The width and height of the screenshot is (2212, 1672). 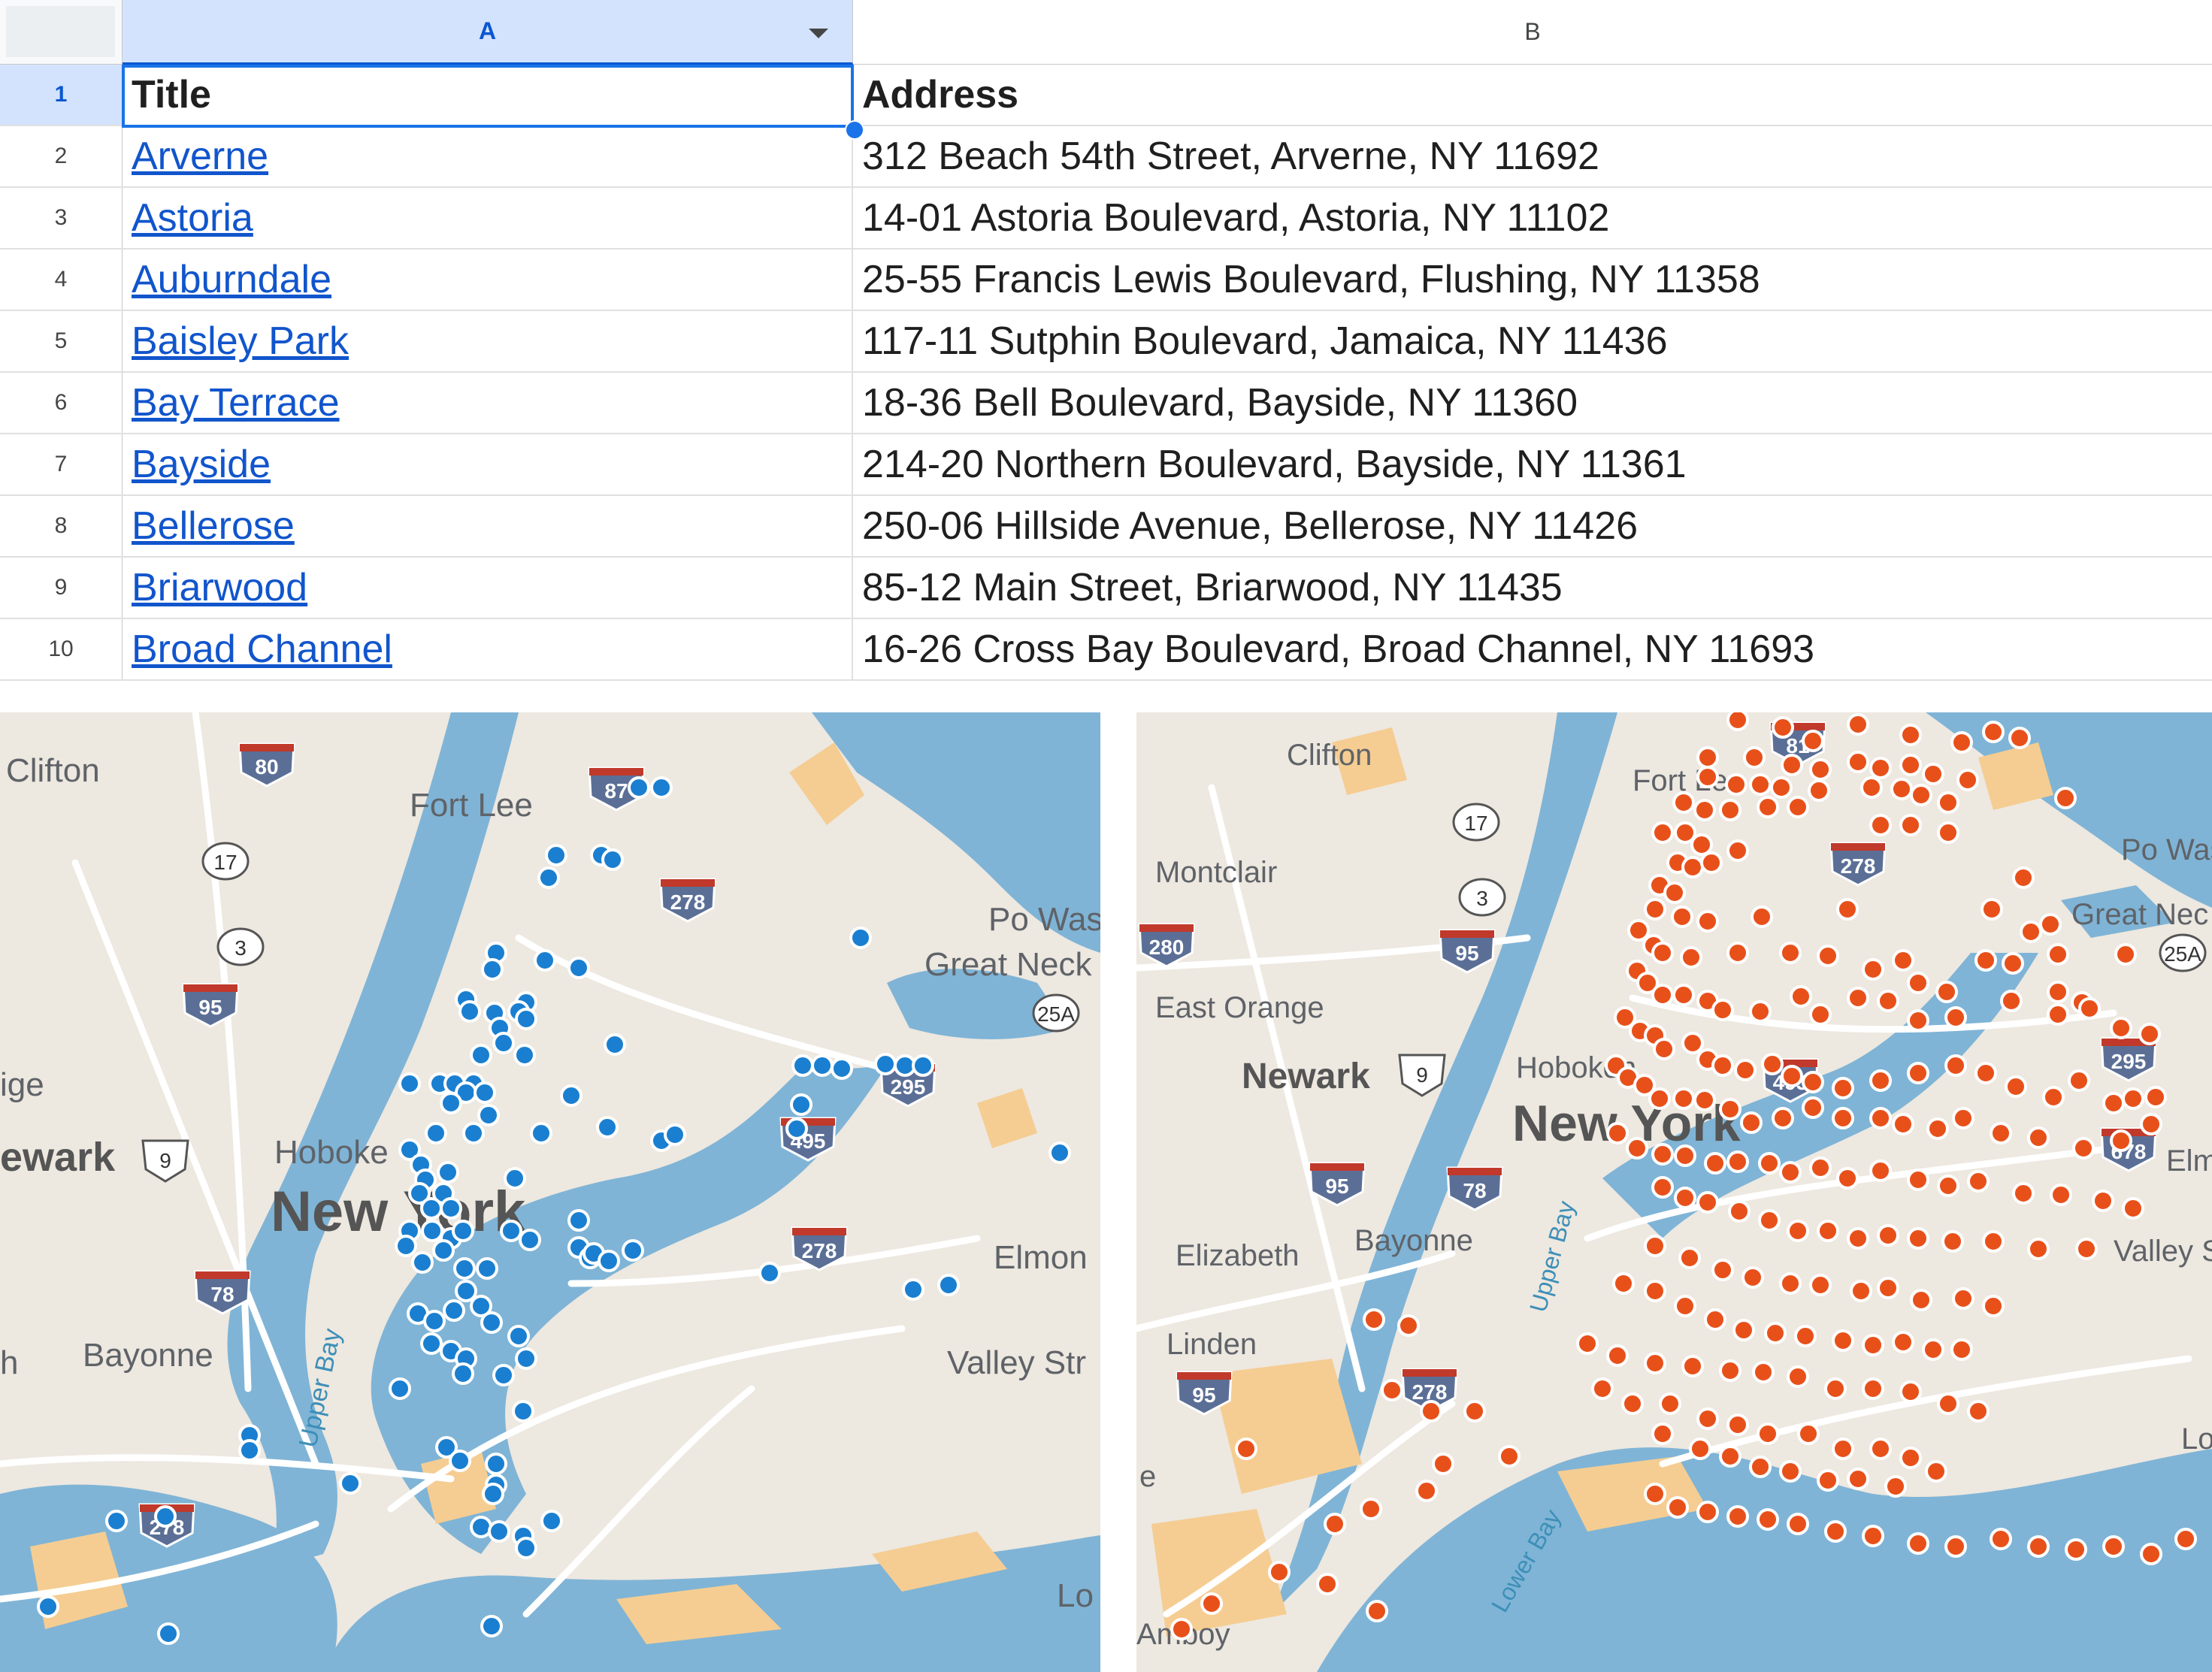 I want to click on title-cell: Astoria, so click(x=488, y=218).